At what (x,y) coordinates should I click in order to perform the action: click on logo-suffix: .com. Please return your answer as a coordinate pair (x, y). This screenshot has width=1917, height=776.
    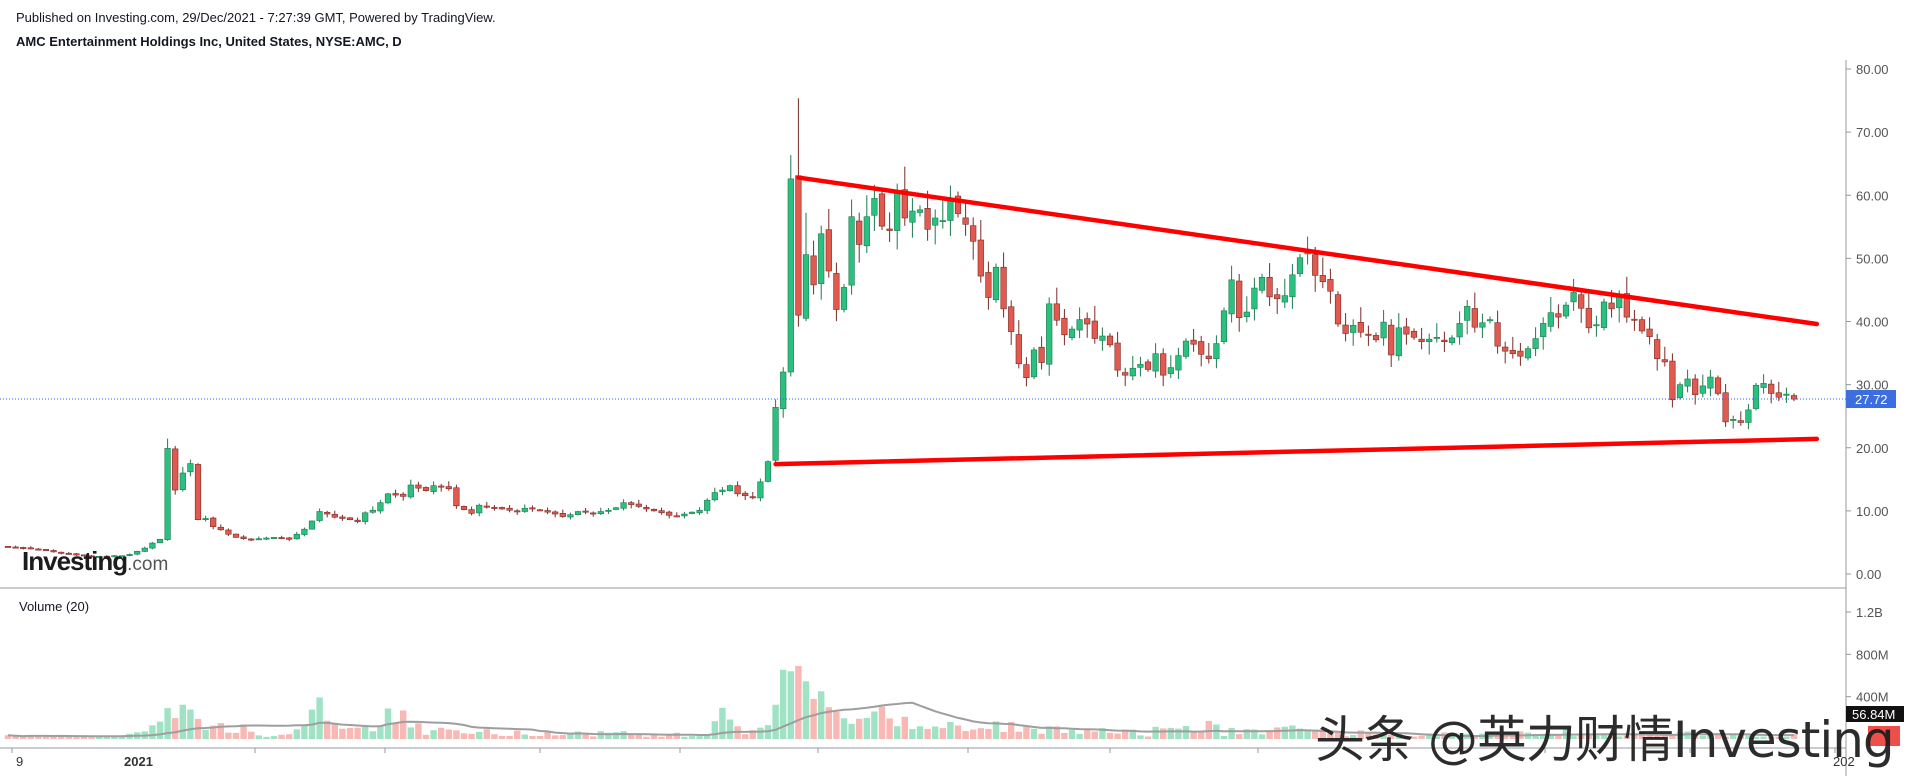
    Looking at the image, I should click on (148, 564).